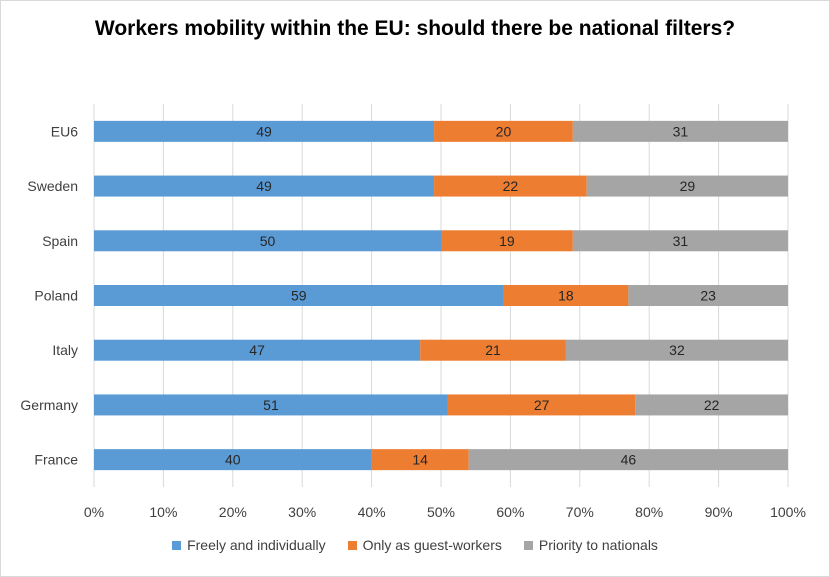  I want to click on legend-label-freely: Freely and individually, so click(256, 545).